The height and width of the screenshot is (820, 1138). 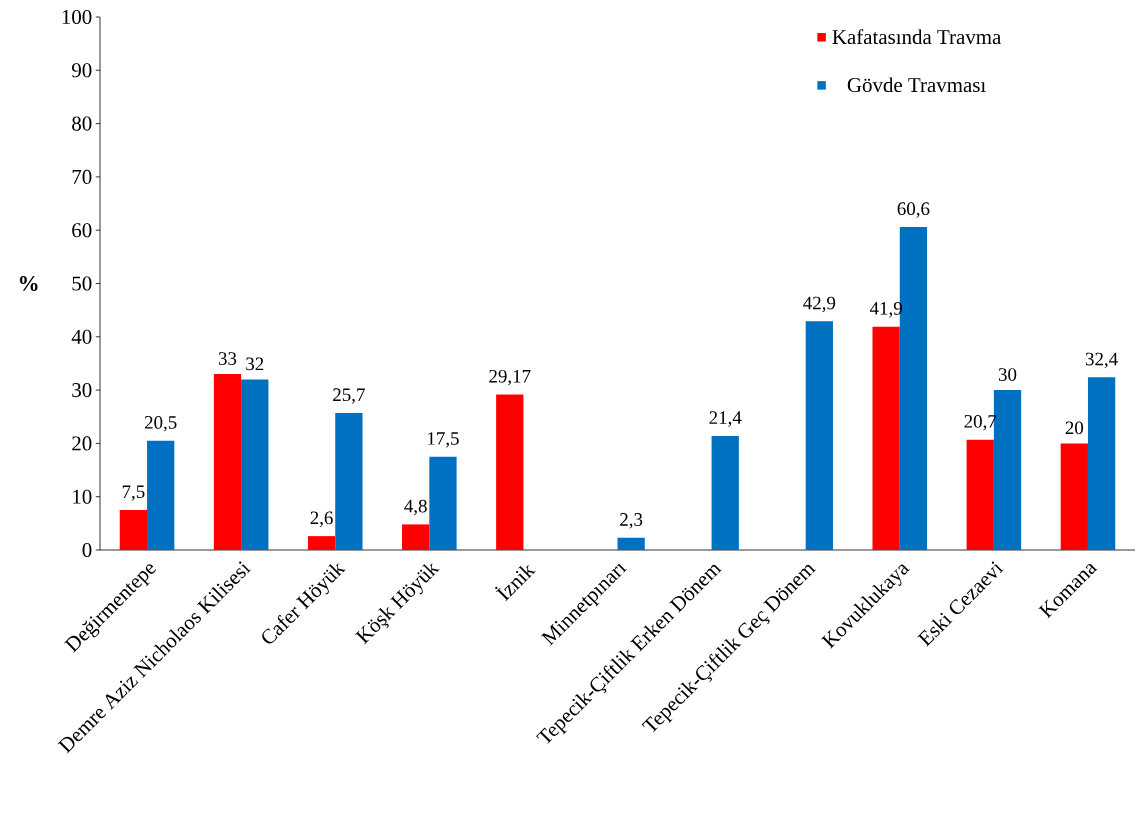 I want to click on data-label: 7,5, so click(x=133, y=493).